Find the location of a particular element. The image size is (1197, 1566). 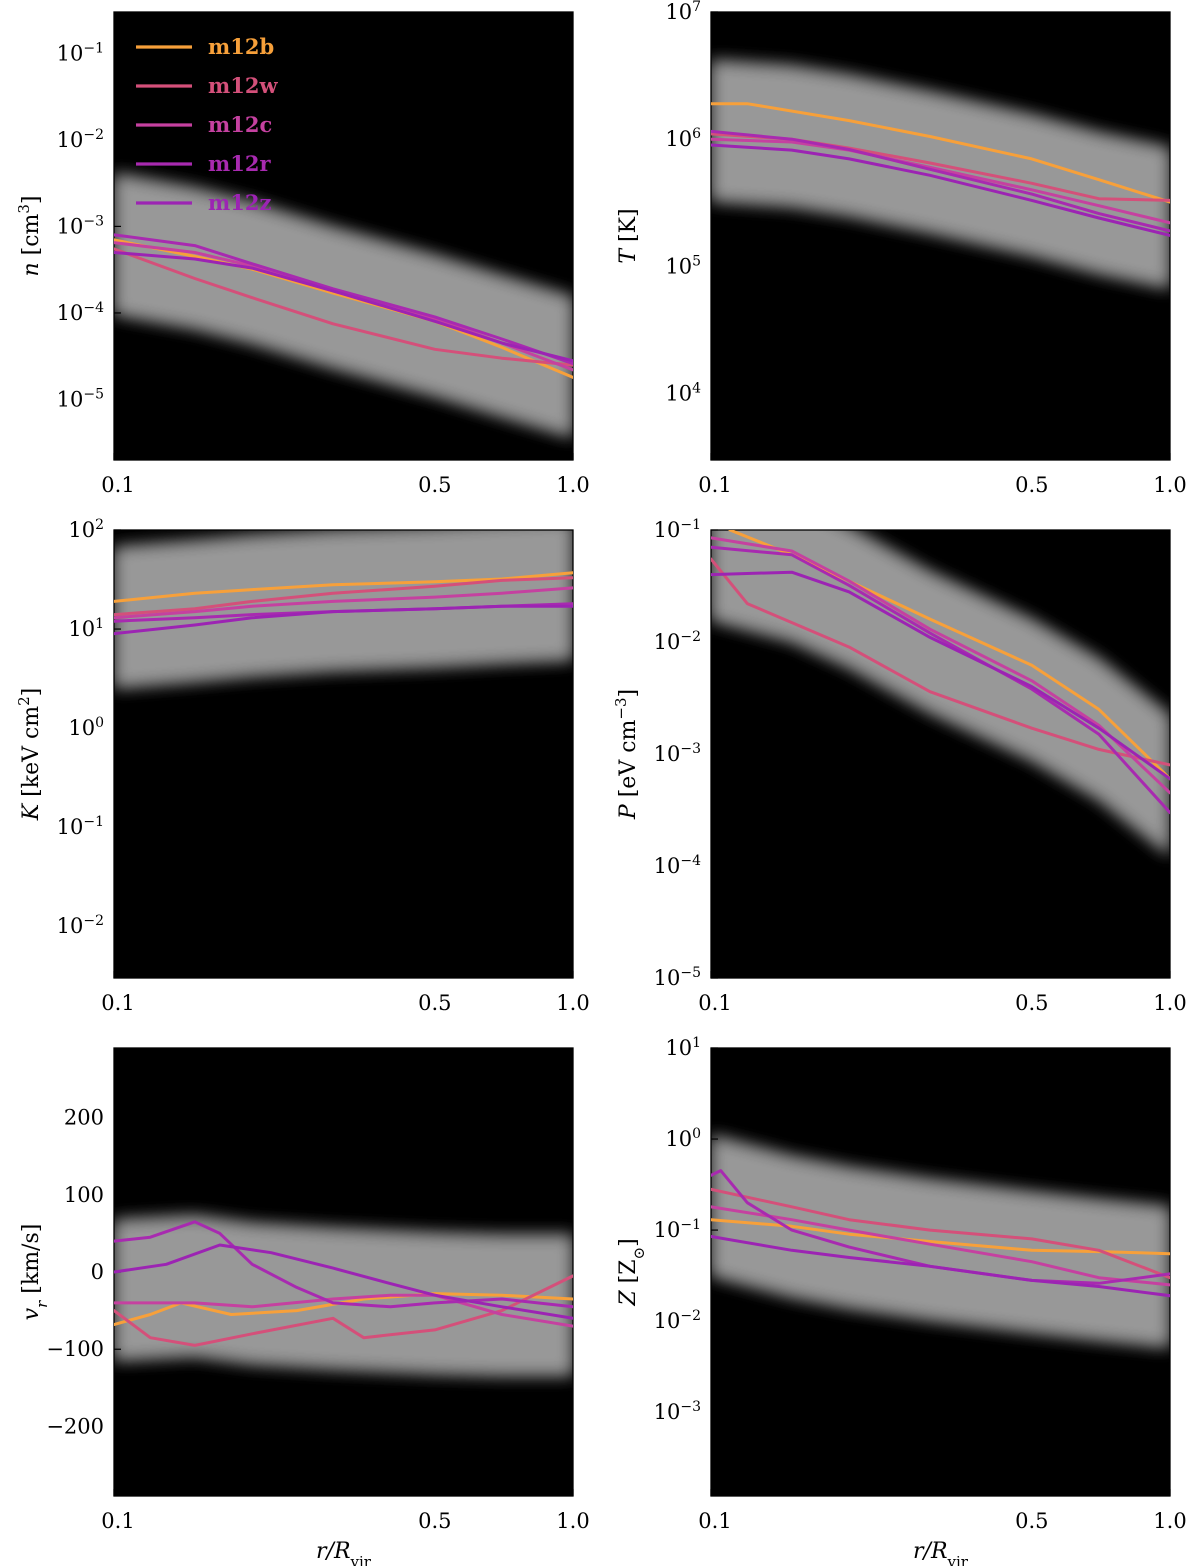

y-tick-label: 10⁵ is located at coordinates (683, 265).